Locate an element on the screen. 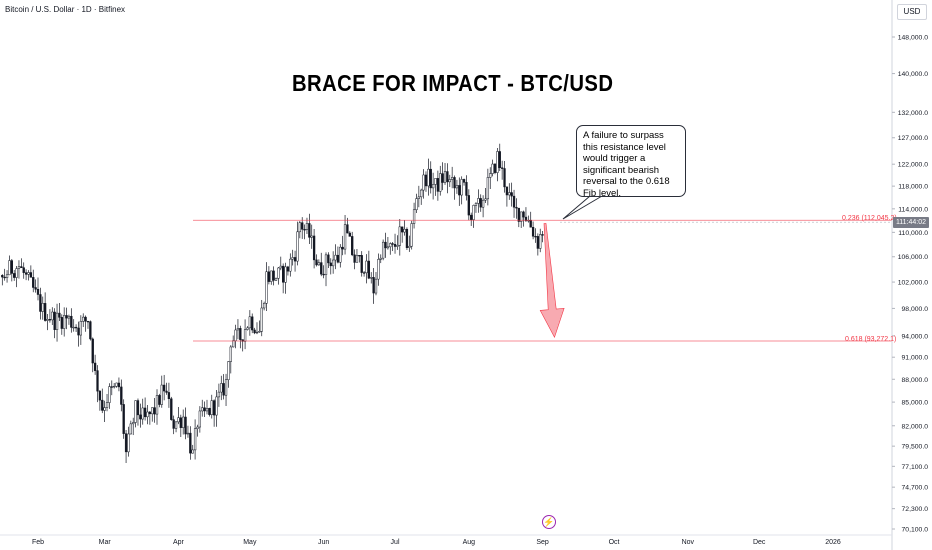 The height and width of the screenshot is (550, 932). fib-level-0618-label: 0.618 (93,272.1) is located at coordinates (871, 339).